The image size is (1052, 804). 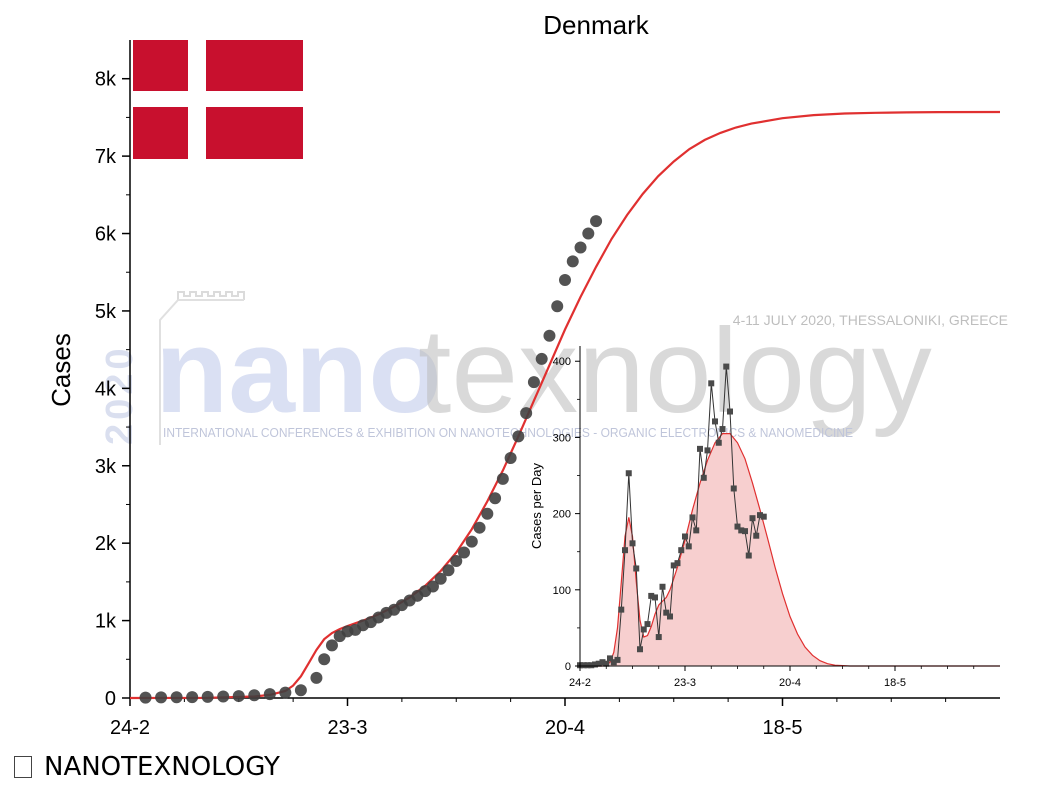 What do you see at coordinates (147, 767) in the screenshot?
I see `footer: NANOTEXNOLOGY` at bounding box center [147, 767].